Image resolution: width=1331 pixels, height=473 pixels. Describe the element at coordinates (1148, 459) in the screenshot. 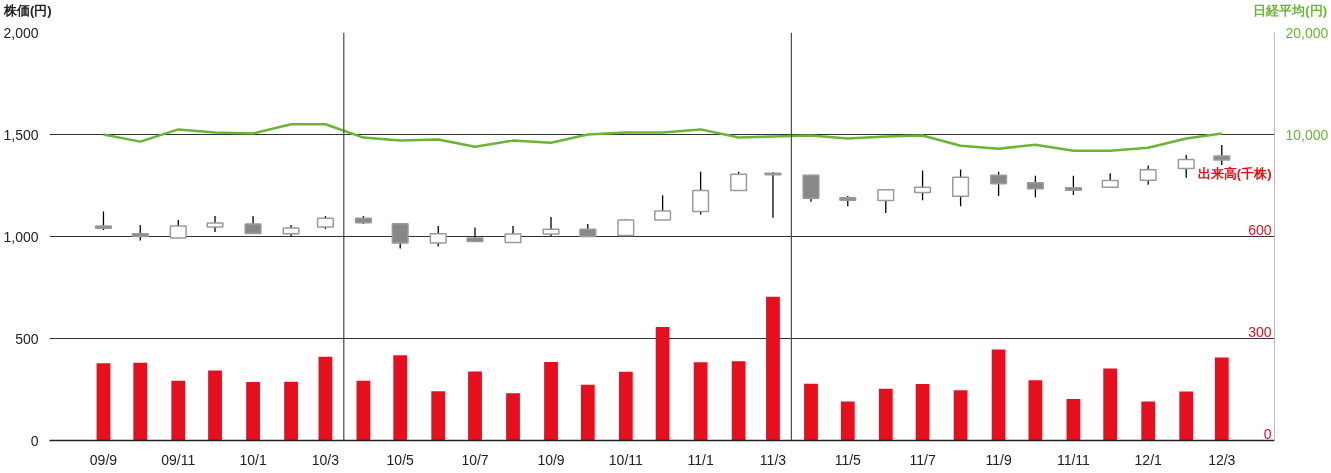

I see `x-tick-label: 12/1` at that location.